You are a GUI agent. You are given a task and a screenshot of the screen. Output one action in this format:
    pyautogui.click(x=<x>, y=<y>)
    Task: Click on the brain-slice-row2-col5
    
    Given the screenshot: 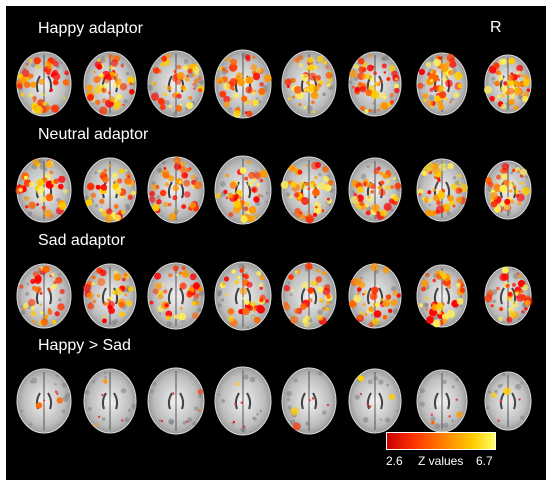 What is the action you would take?
    pyautogui.click(x=308, y=190)
    